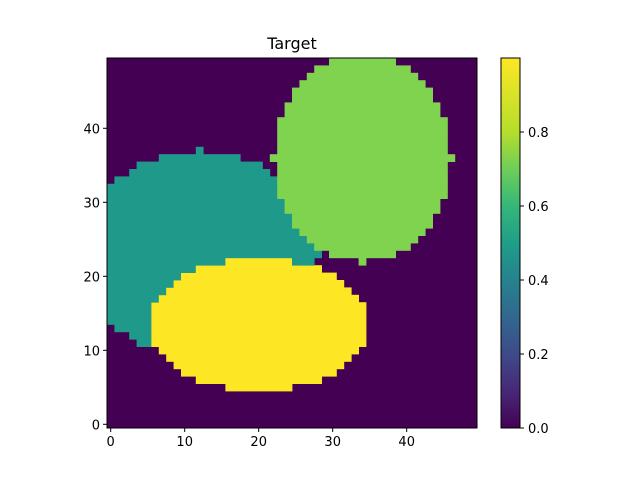 Image resolution: width=640 pixels, height=480 pixels. Describe the element at coordinates (291, 43) in the screenshot. I see `chart-title: Target` at that location.